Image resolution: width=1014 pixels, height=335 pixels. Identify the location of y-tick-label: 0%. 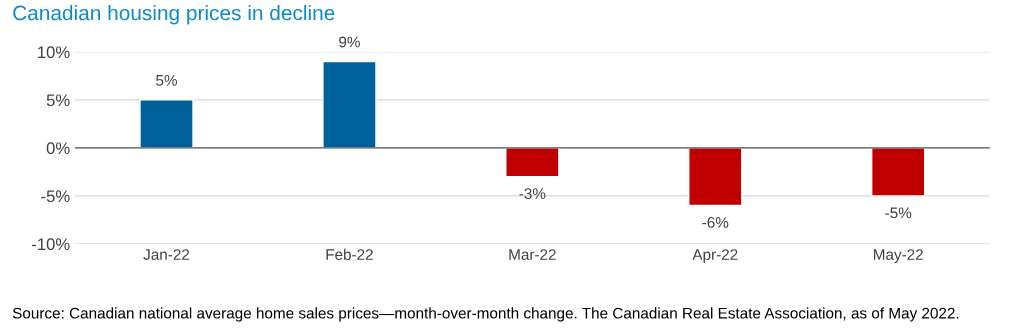
(58, 148).